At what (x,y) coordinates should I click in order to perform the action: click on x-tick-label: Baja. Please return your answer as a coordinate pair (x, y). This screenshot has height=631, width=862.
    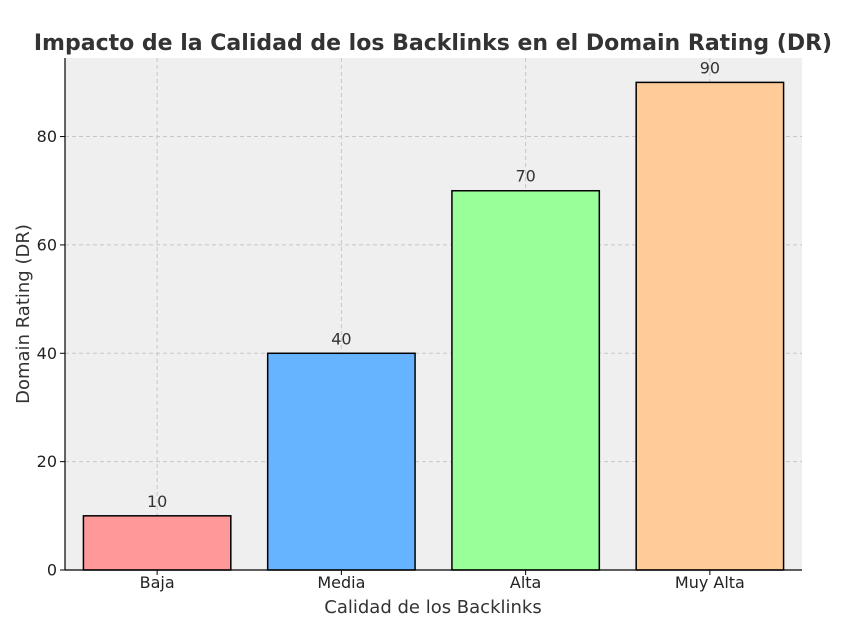
    Looking at the image, I should click on (157, 582).